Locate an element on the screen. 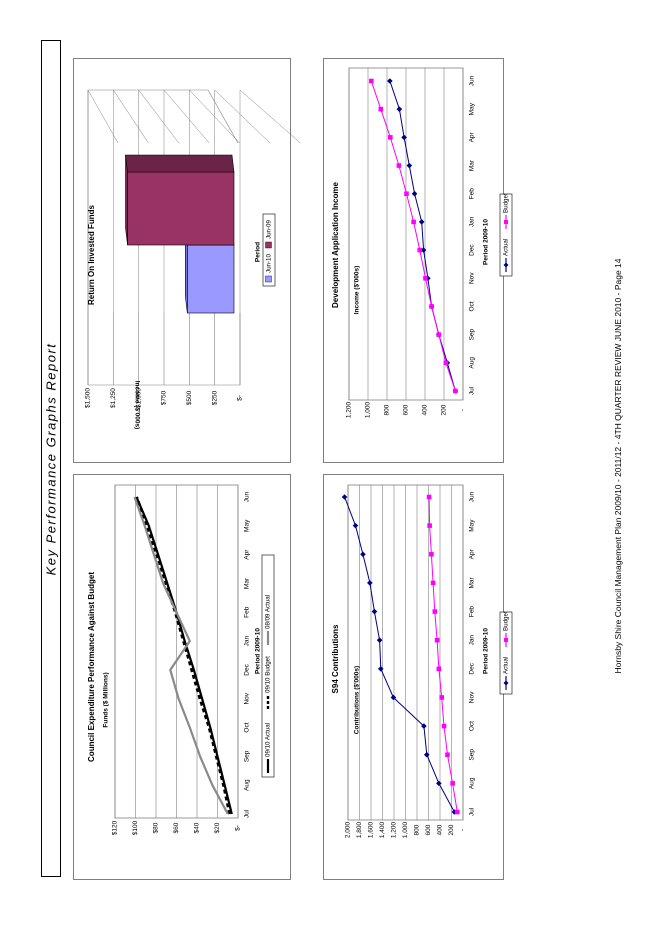  expenditure-chart-panel is located at coordinates (182, 677).